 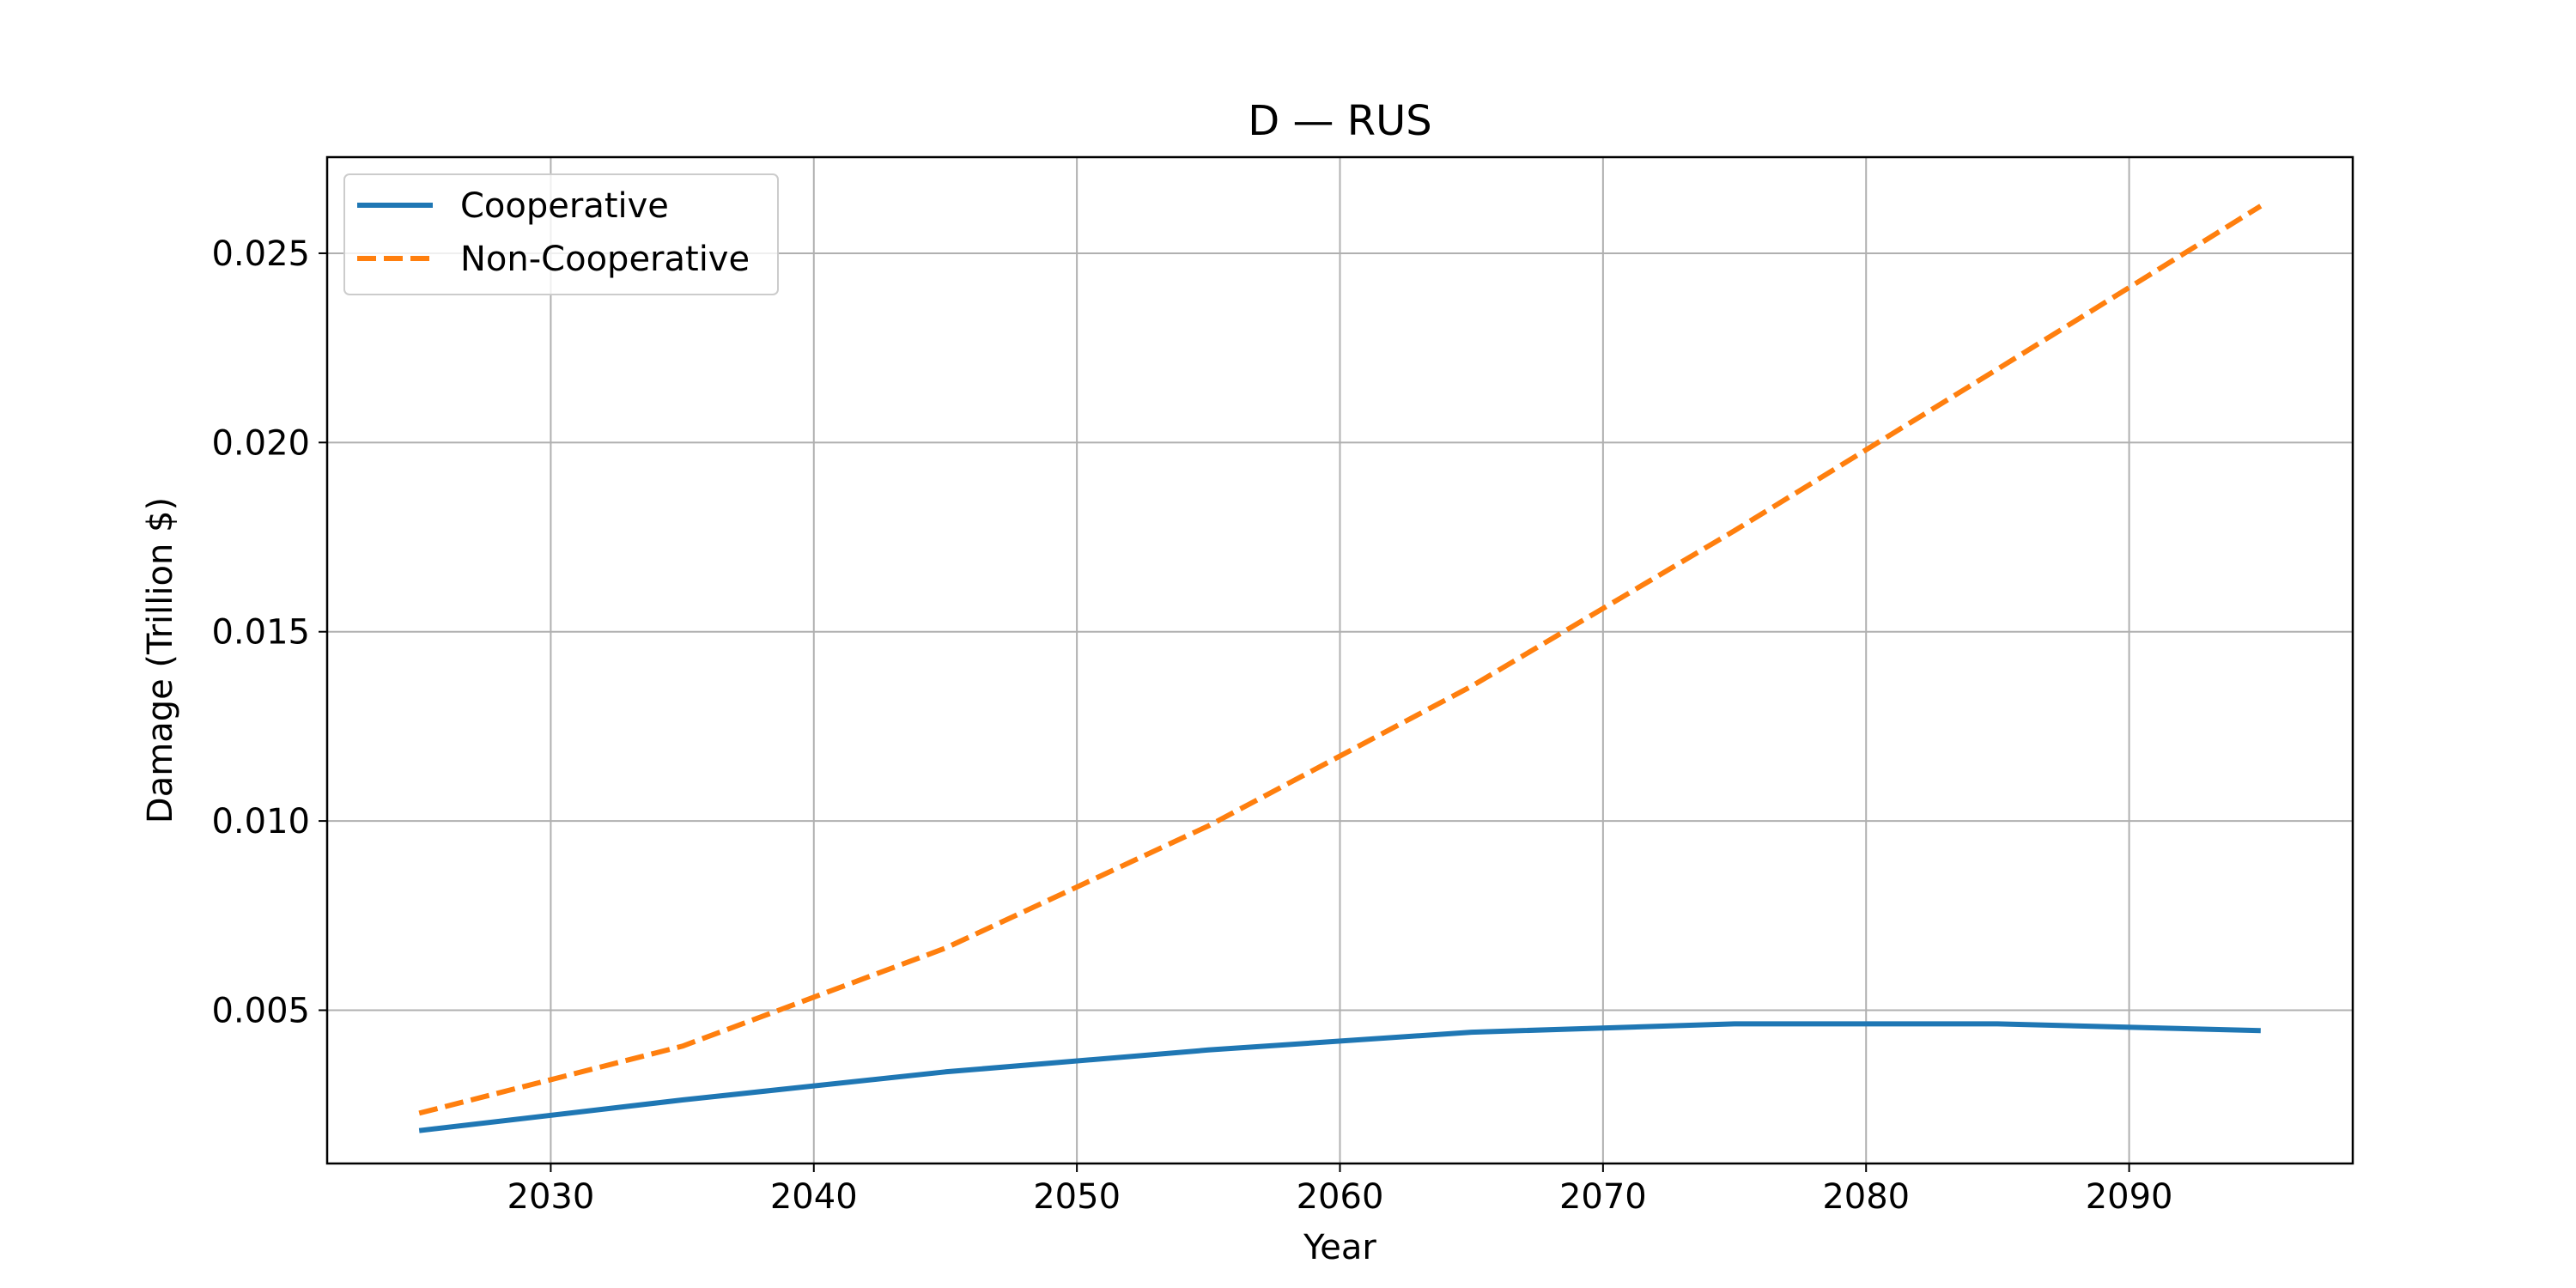 What do you see at coordinates (1866, 1197) in the screenshot?
I see `x-tick-label: 2080` at bounding box center [1866, 1197].